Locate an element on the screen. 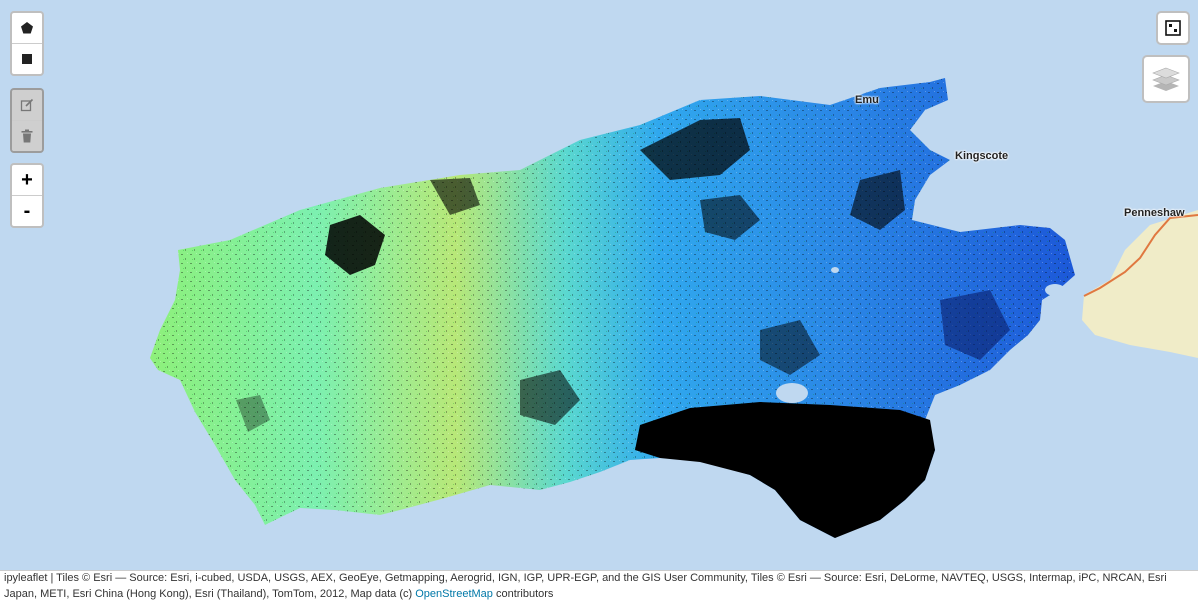 This screenshot has height=602, width=1198. edit-toolbar is located at coordinates (27, 120).